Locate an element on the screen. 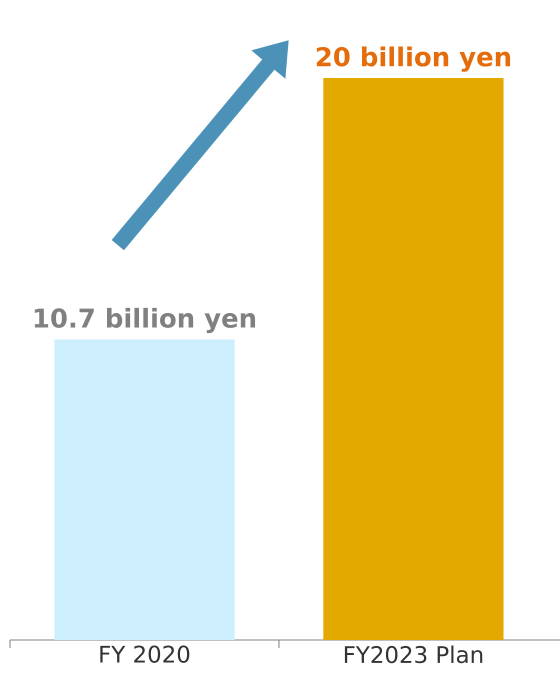 Image resolution: width=560 pixels, height=678 pixels. data-label: 10.7 billion yen is located at coordinates (144, 321).